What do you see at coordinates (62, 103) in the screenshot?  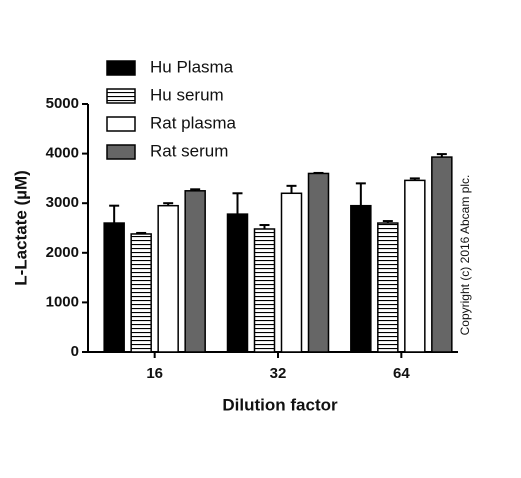 I see `y-tick-label: 5000` at bounding box center [62, 103].